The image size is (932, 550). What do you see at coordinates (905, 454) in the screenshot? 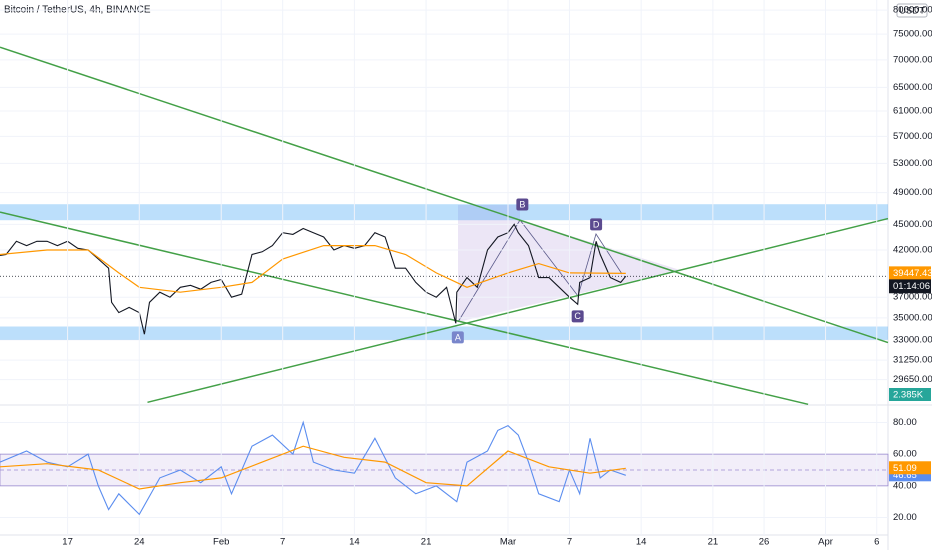
I see `y-tick-label: 60.00` at bounding box center [905, 454].